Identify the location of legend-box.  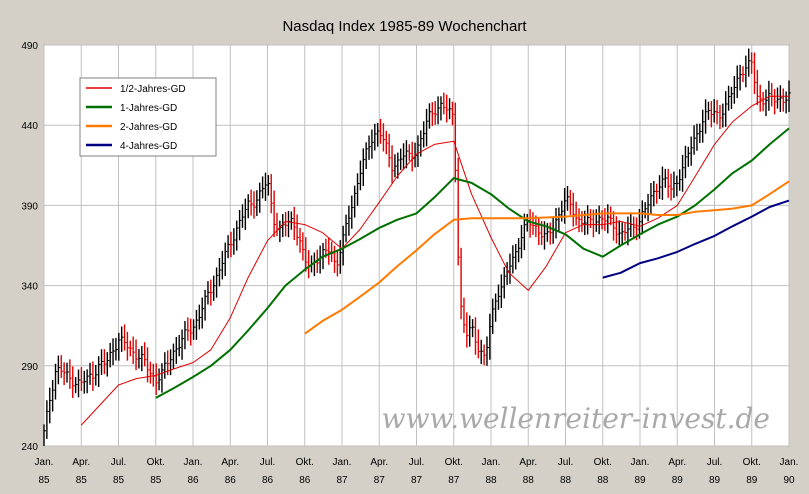
(148, 117).